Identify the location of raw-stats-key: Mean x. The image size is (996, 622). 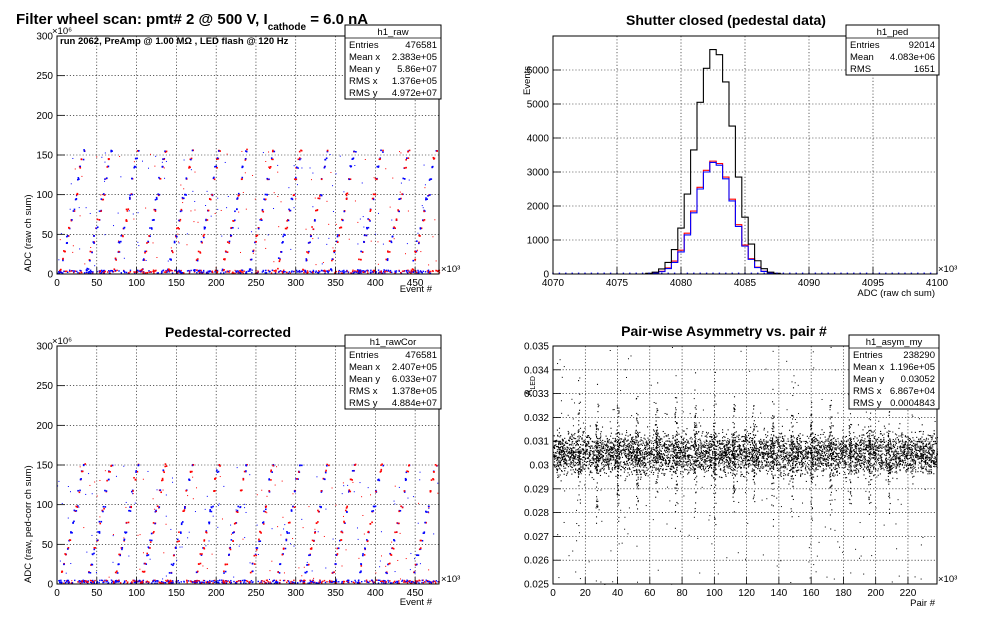
(364, 57).